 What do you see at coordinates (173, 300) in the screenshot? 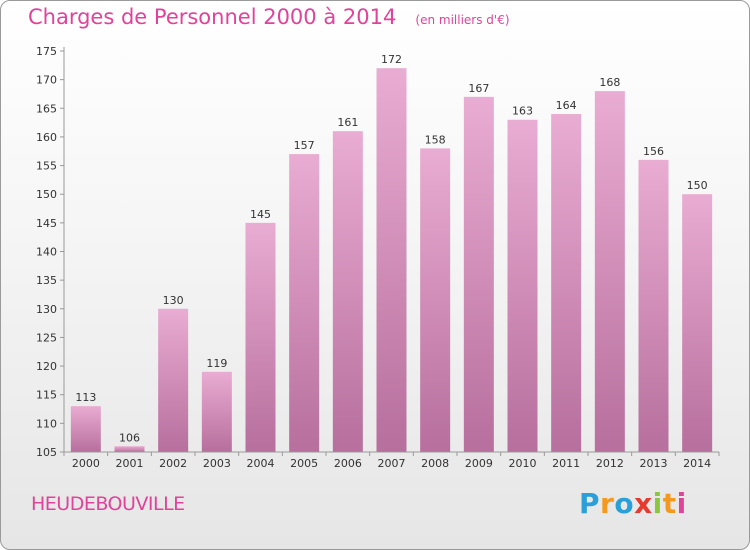
I see `value-label-2002: 130` at bounding box center [173, 300].